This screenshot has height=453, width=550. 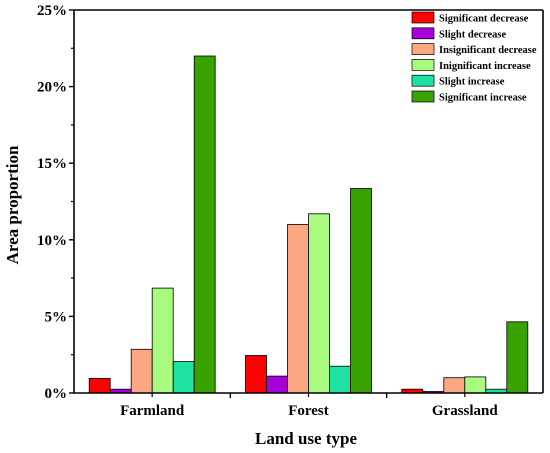 I want to click on legend-label: Slight decrease, so click(x=473, y=34).